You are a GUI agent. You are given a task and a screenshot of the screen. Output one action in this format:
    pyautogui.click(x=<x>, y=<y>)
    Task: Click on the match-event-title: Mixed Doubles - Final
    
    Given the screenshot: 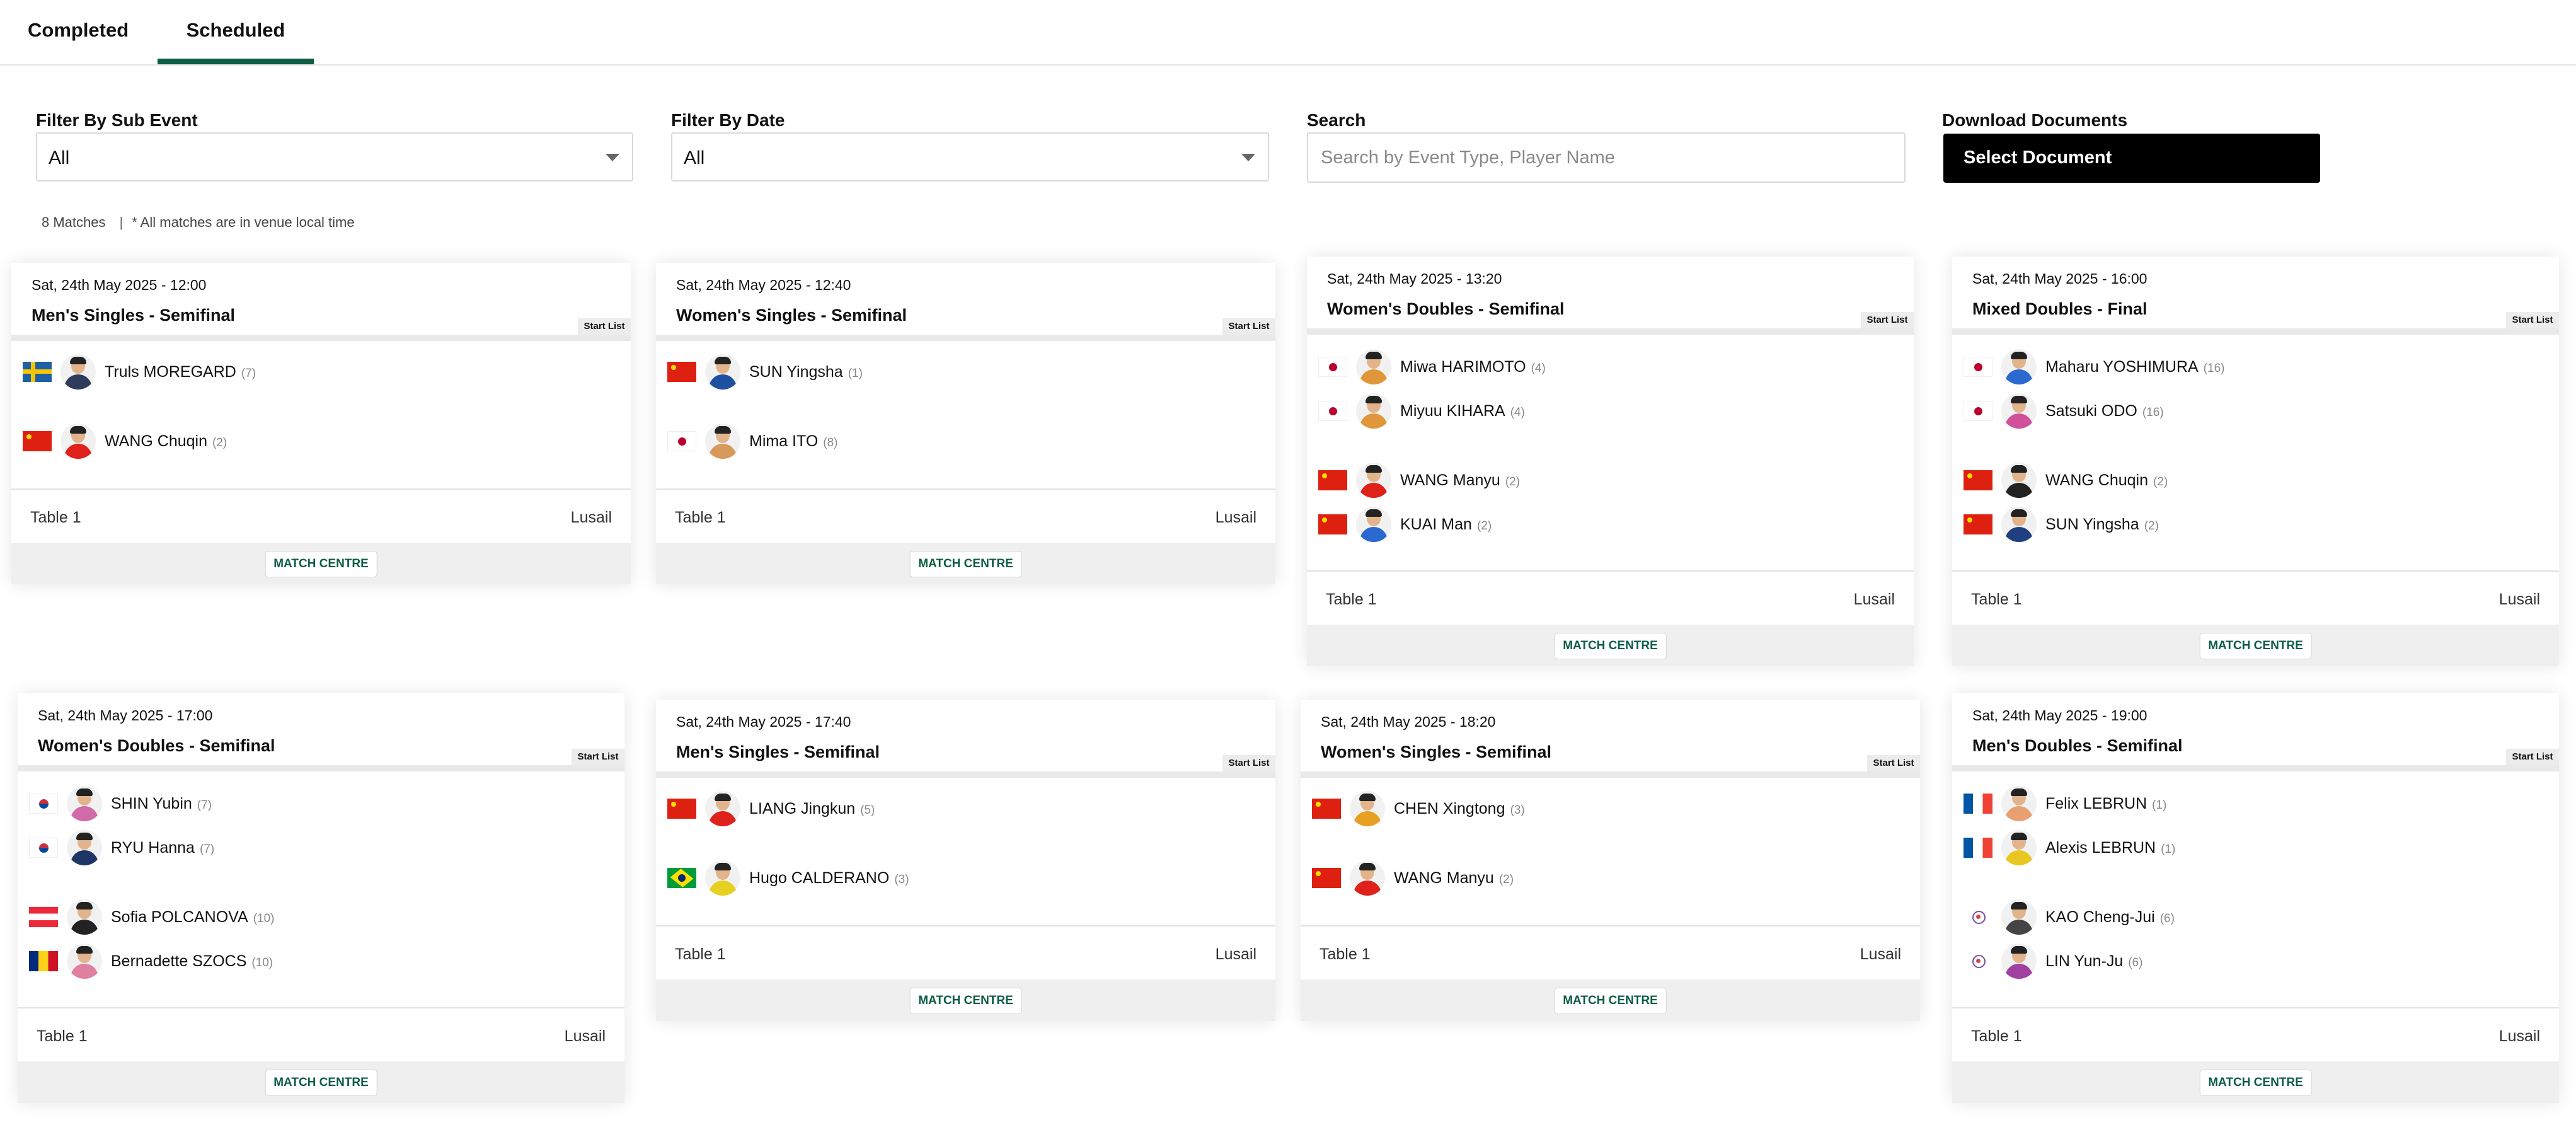 What is the action you would take?
    pyautogui.click(x=2060, y=308)
    